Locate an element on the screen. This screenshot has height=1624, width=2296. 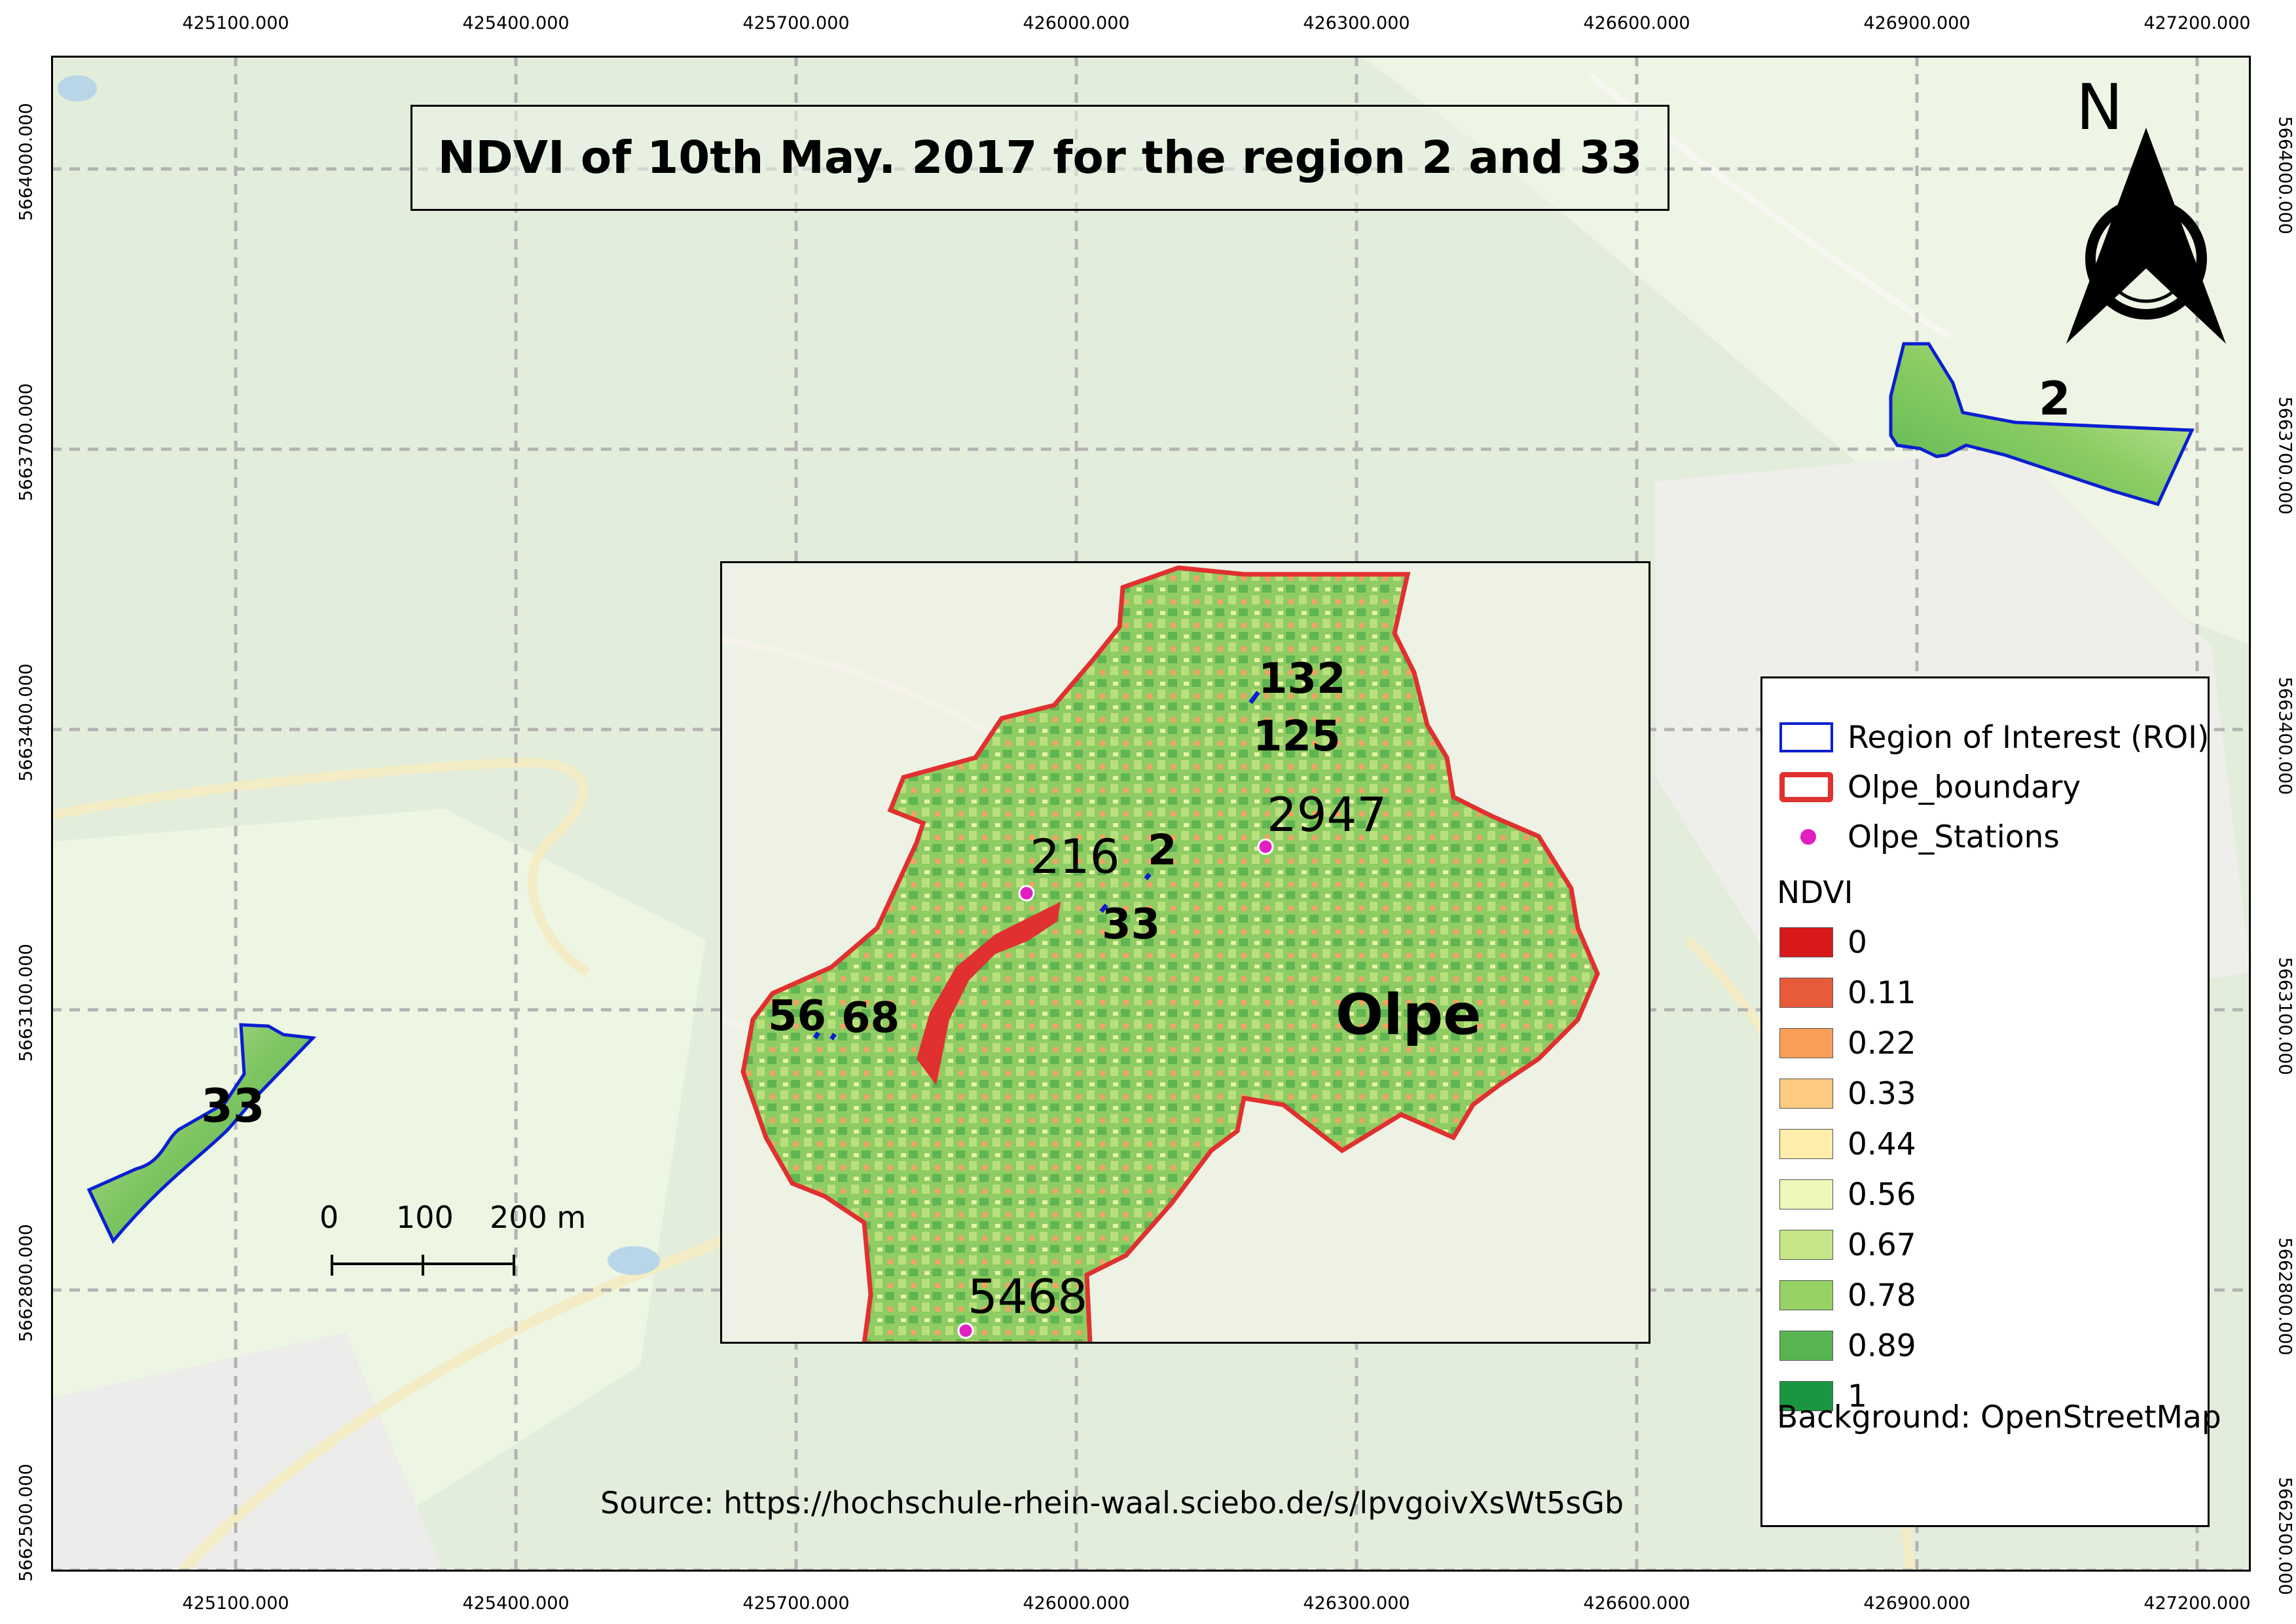
station-markers is located at coordinates (1115, 1088).